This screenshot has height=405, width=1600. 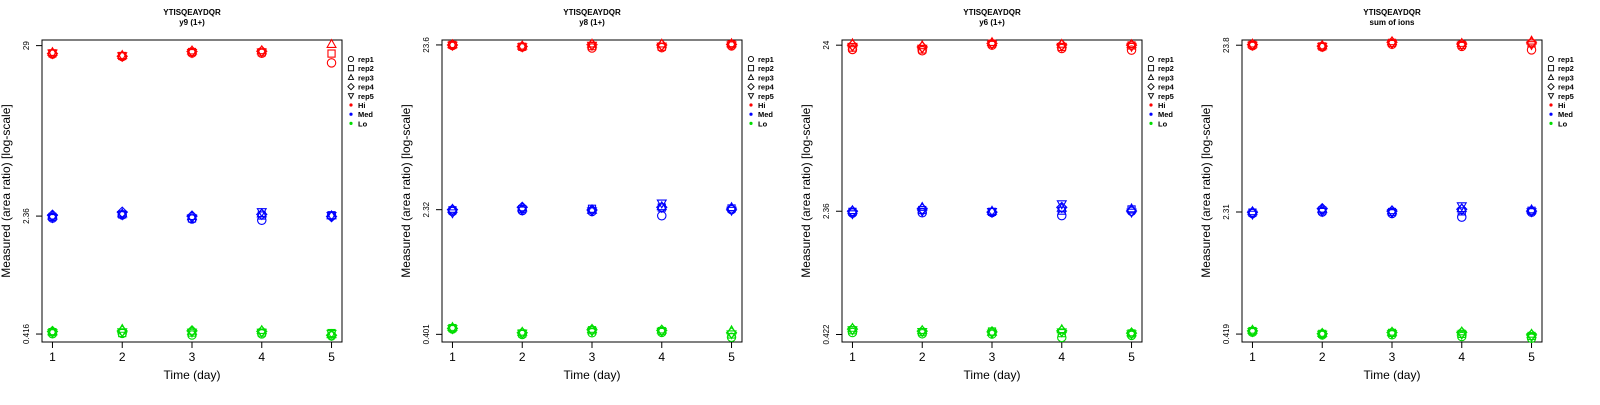 I want to click on y-tick-label: 23.8, so click(x=1226, y=45).